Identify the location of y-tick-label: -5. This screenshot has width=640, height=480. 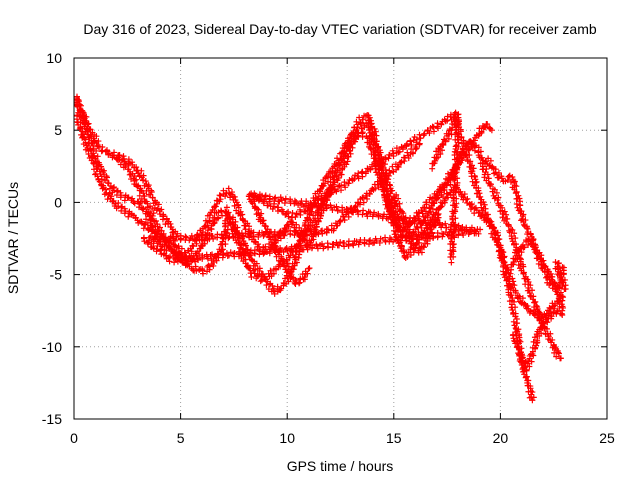
(56, 275).